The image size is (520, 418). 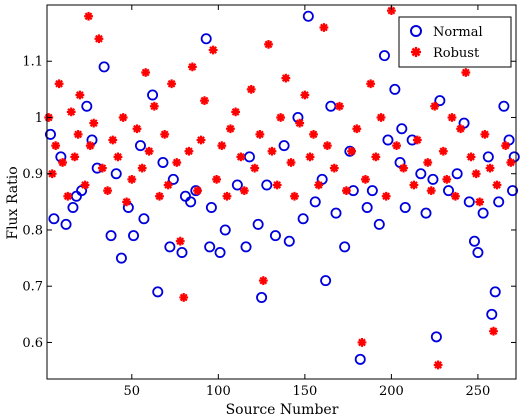 I want to click on x-tick-label: 150, so click(x=304, y=391).